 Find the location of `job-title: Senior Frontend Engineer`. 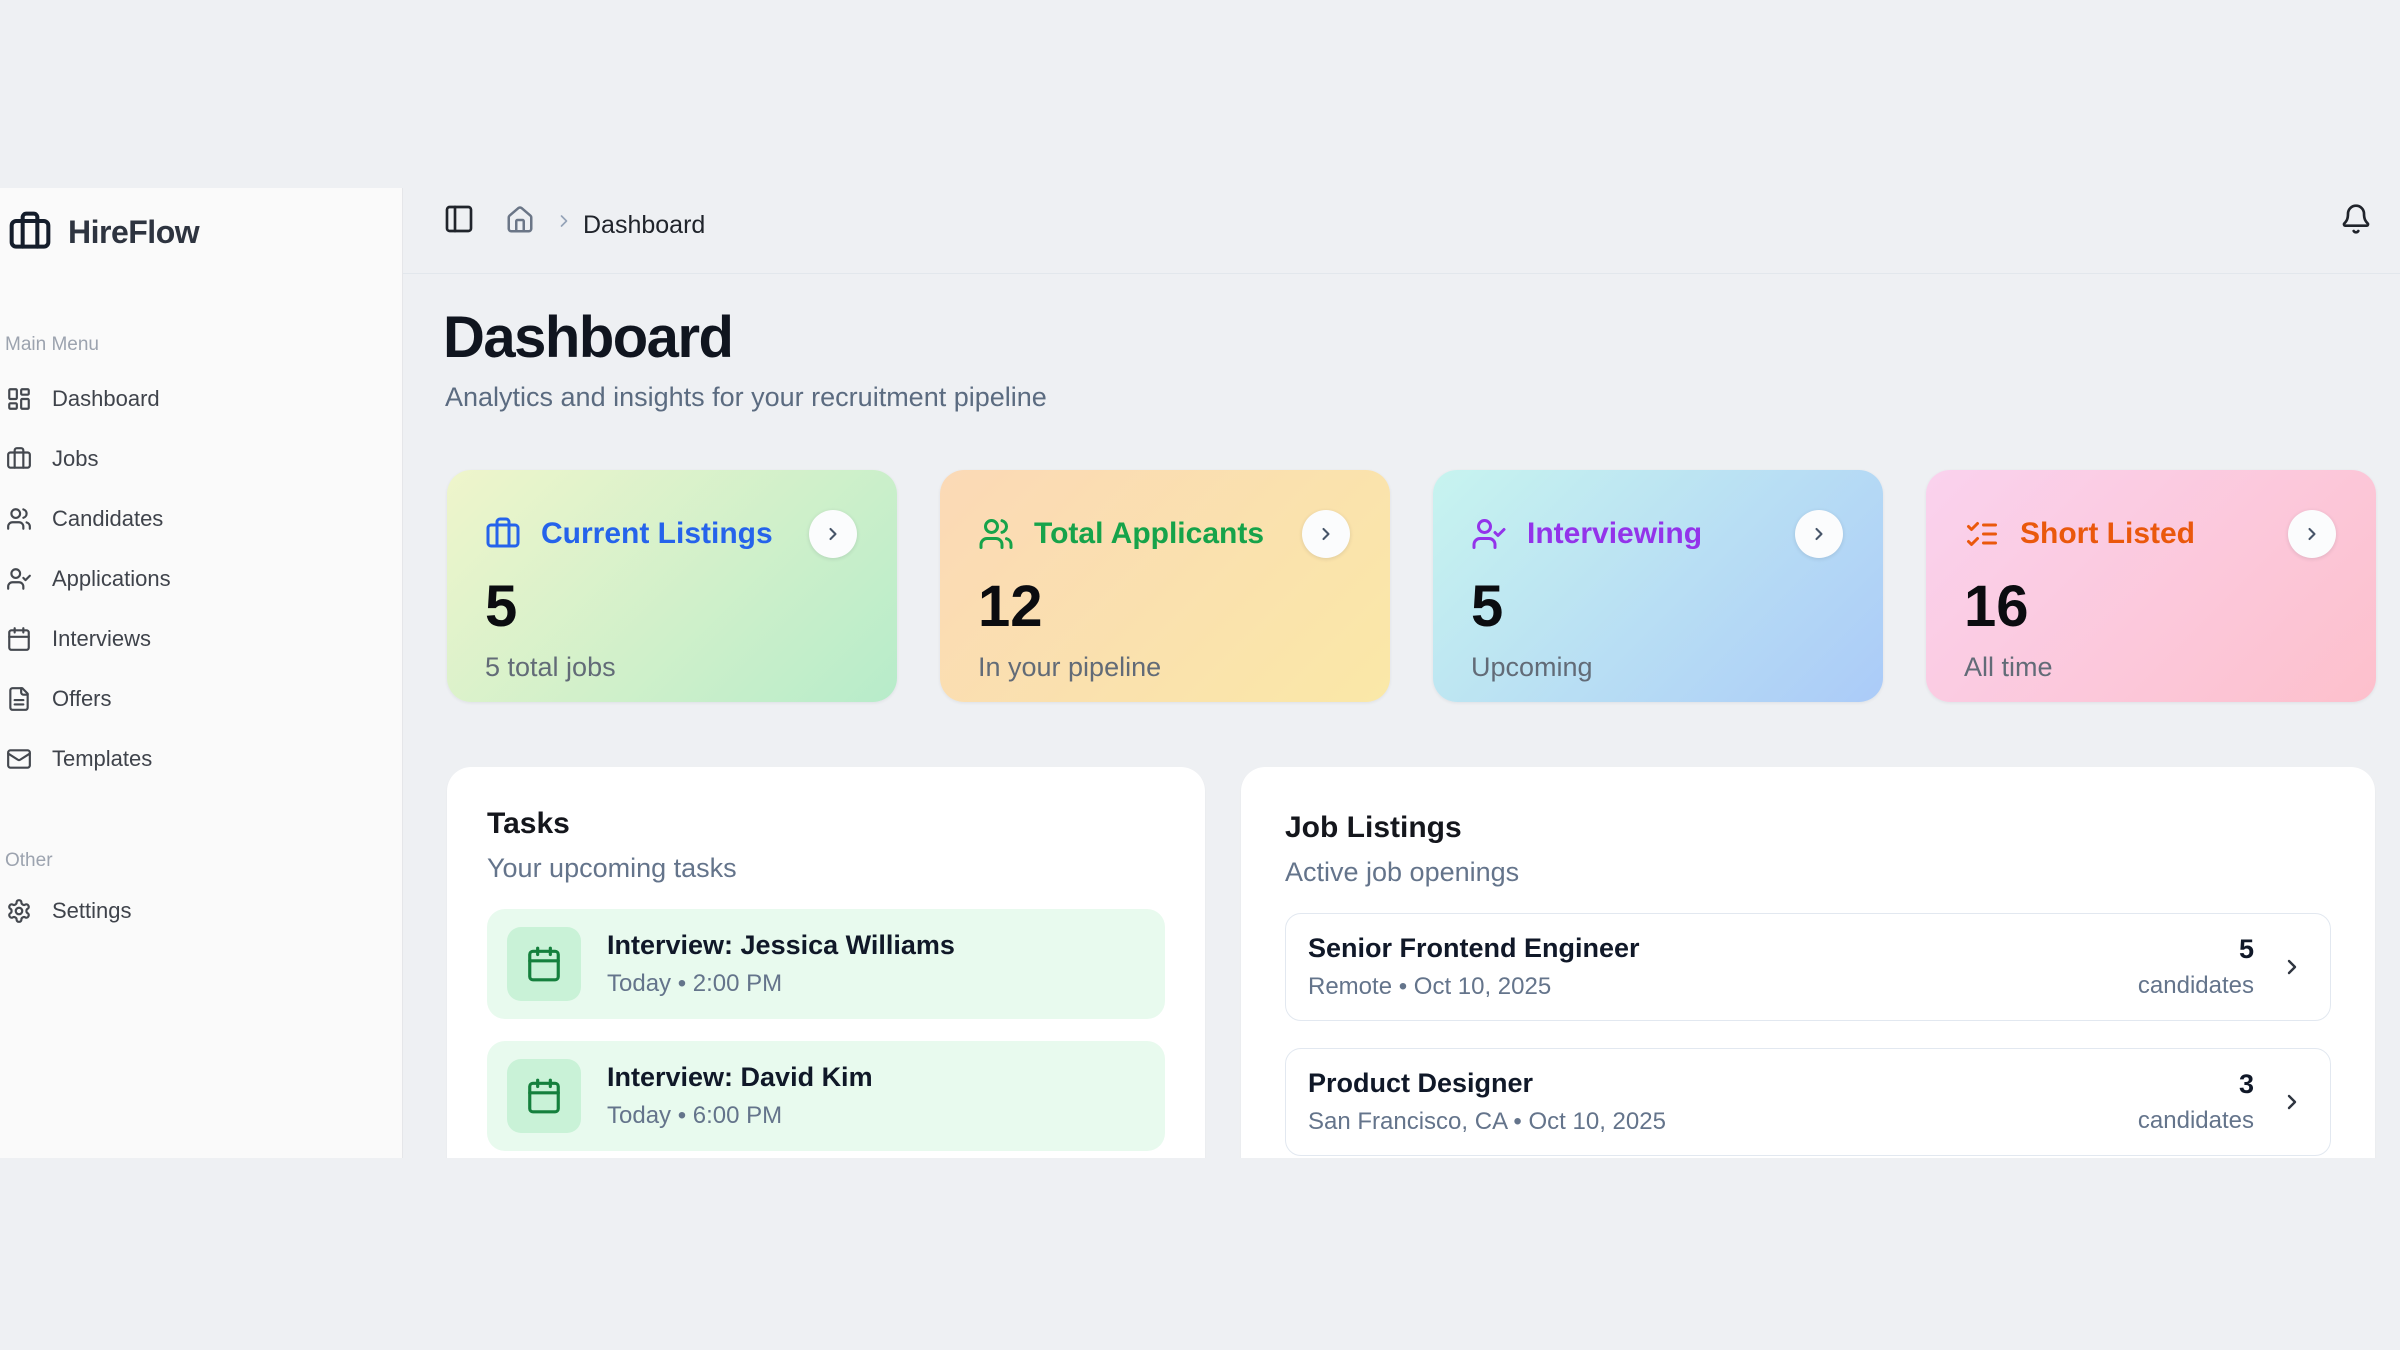

job-title: Senior Frontend Engineer is located at coordinates (1474, 948).